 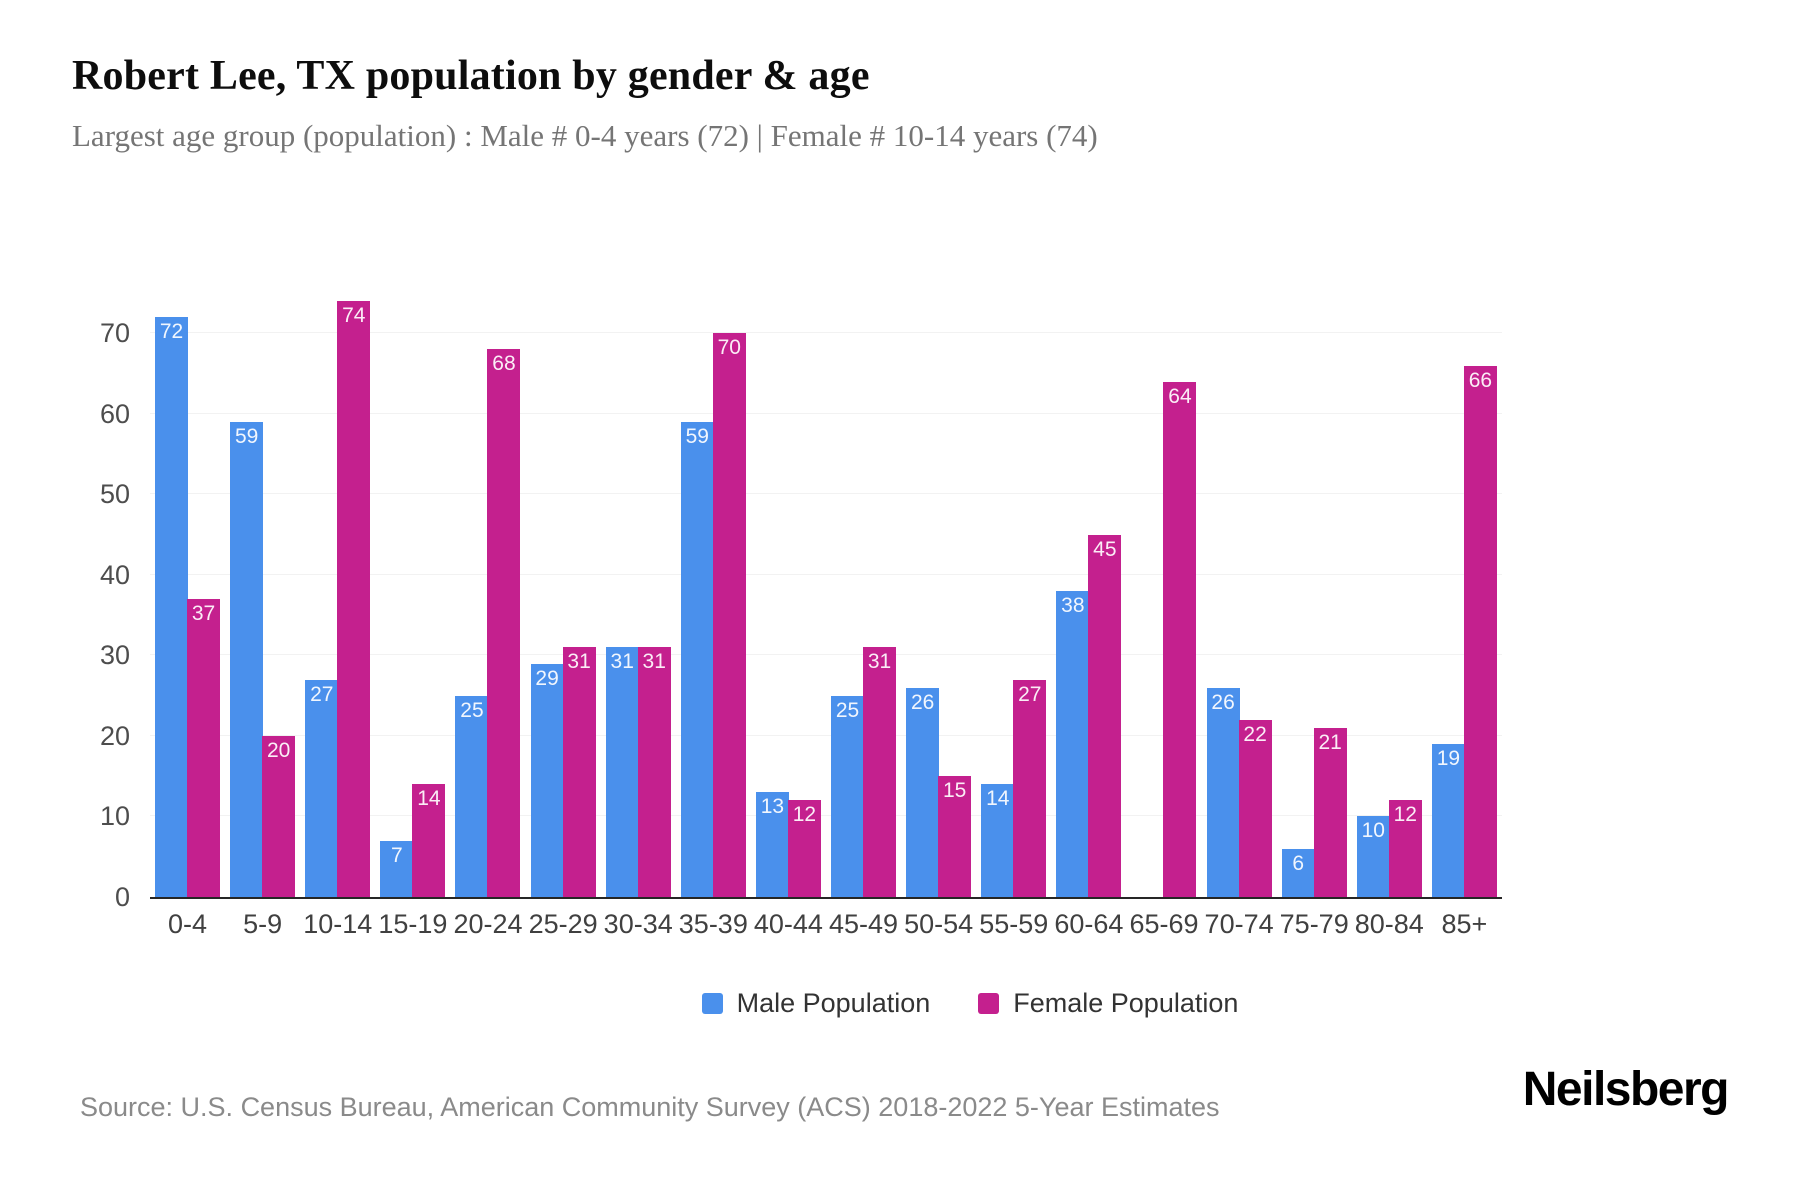 What do you see at coordinates (429, 799) in the screenshot?
I see `bar-value-label: 14` at bounding box center [429, 799].